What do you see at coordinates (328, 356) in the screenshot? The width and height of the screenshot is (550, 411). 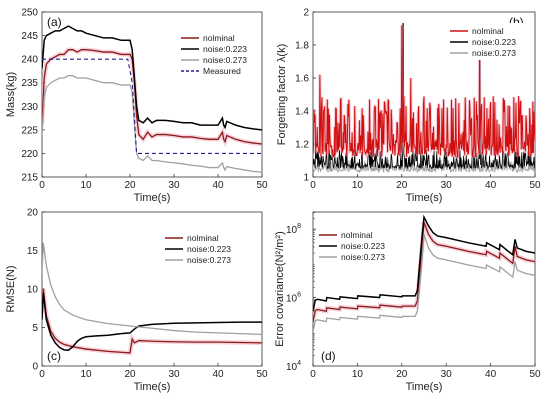 I see `panel-label: (d)` at bounding box center [328, 356].